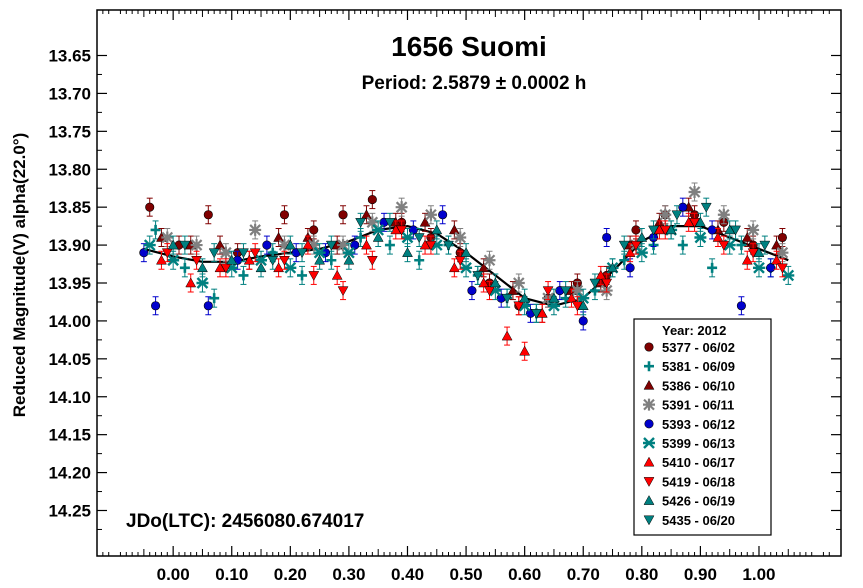 This screenshot has height=588, width=863. What do you see at coordinates (245, 521) in the screenshot?
I see `jd-annotation: JDo(LTC): 2456080.674017` at bounding box center [245, 521].